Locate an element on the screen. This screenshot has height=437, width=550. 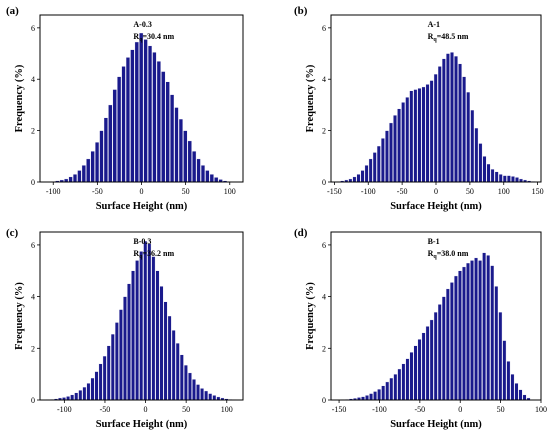
x-tick-label: 0 is located at coordinates (142, 191).